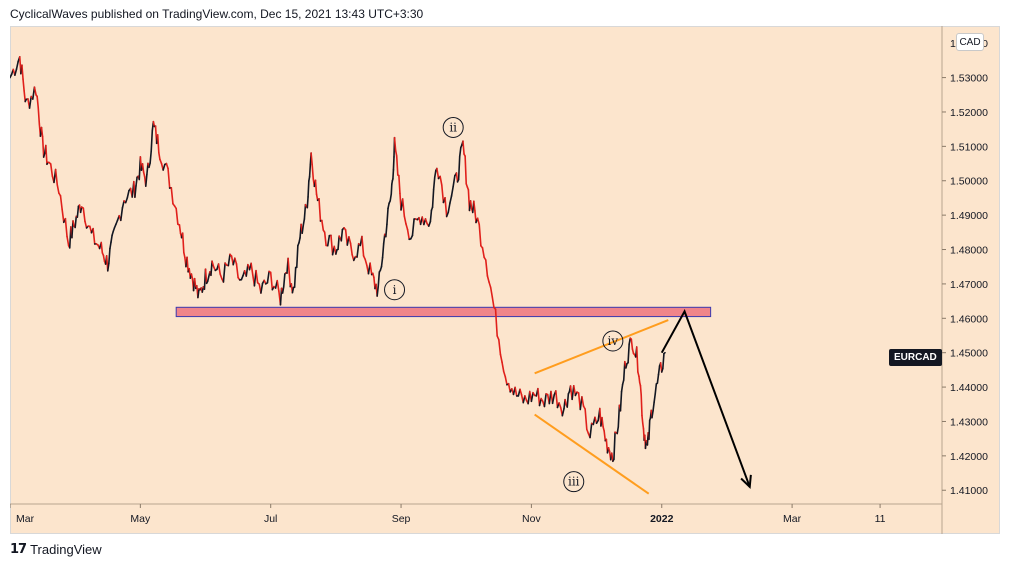 Image resolution: width=1009 pixels, height=568 pixels. I want to click on wave-label: iv, so click(613, 341).